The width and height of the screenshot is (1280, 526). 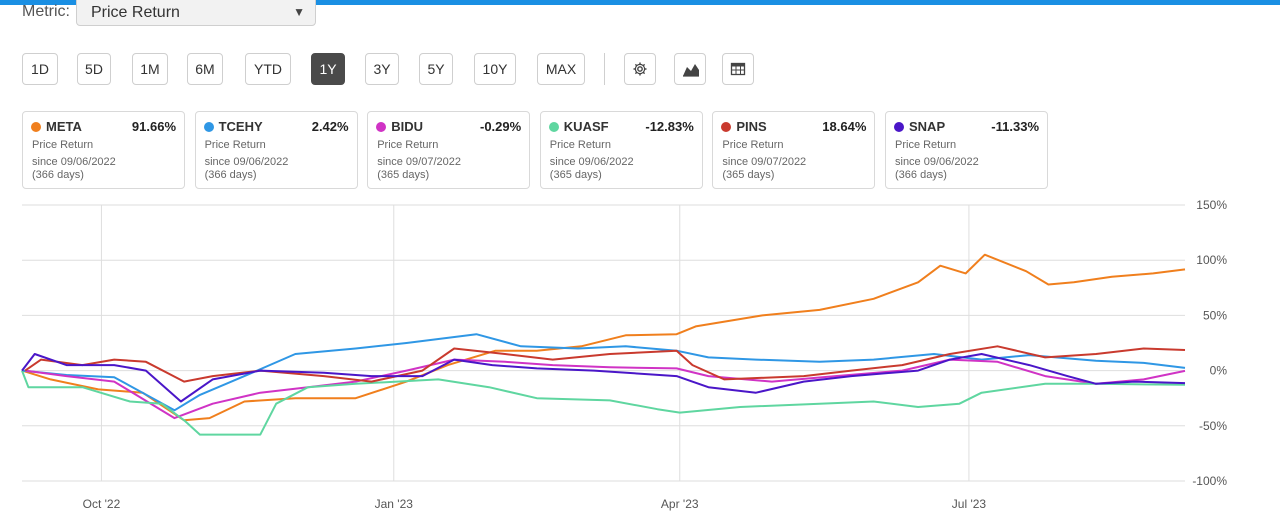 I want to click on card-return: -0.29%, so click(x=500, y=126).